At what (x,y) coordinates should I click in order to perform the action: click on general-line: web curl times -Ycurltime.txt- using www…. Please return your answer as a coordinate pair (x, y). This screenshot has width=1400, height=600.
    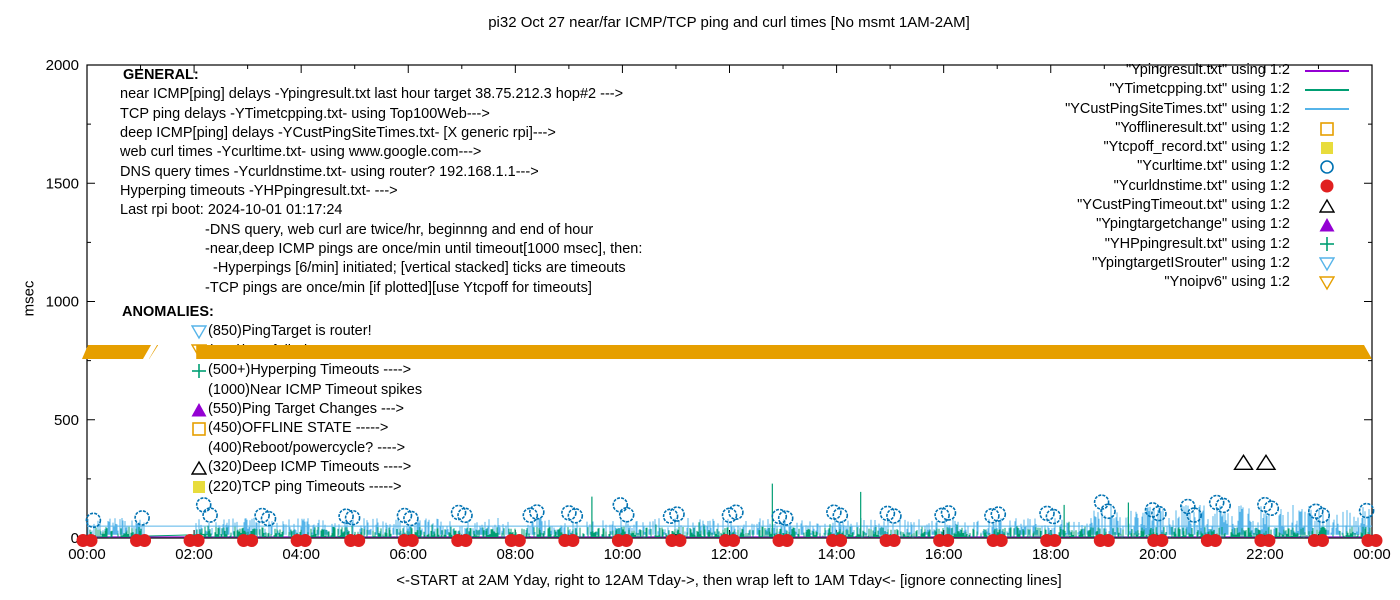
    Looking at the image, I should click on (301, 152).